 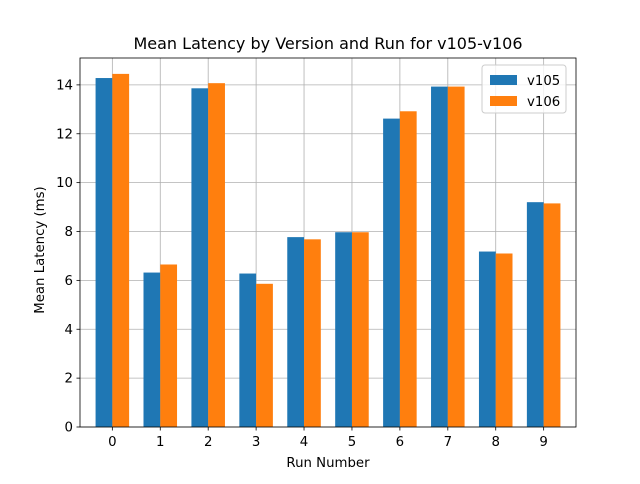 I want to click on y-tick-label: 0, so click(x=69, y=428).